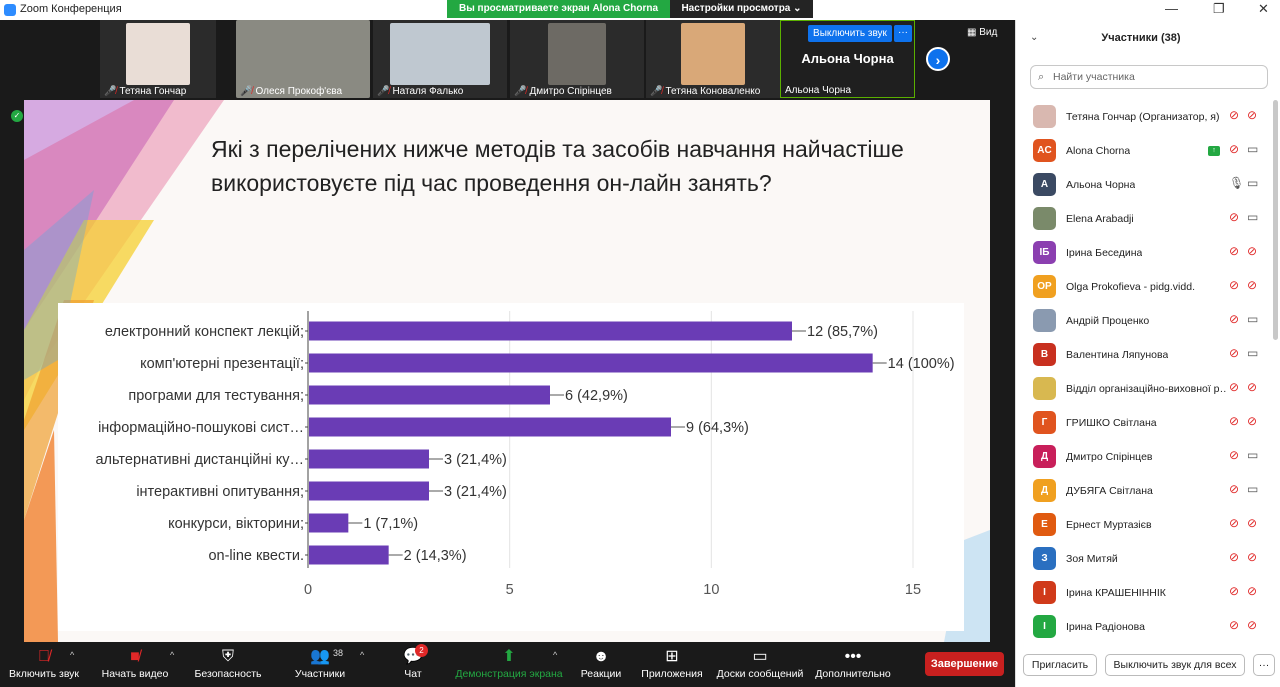  Describe the element at coordinates (1219, 8) in the screenshot. I see `maximize-icon: ❐` at that location.